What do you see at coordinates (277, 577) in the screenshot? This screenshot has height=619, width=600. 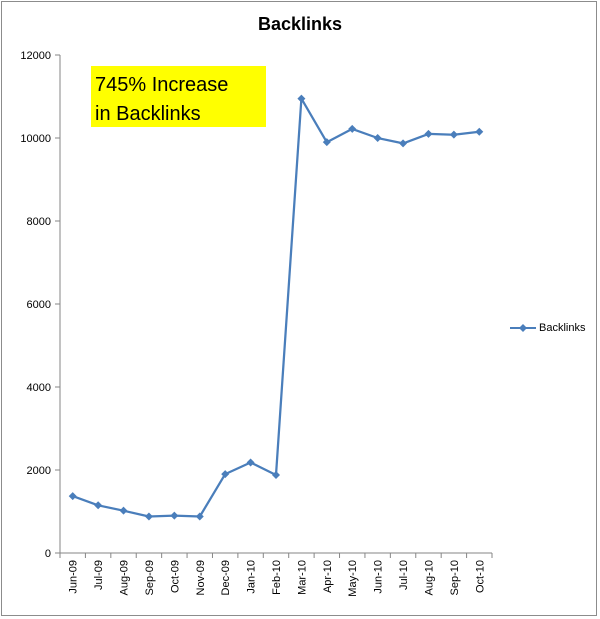 I see `x-tick-label: Feb-10` at bounding box center [277, 577].